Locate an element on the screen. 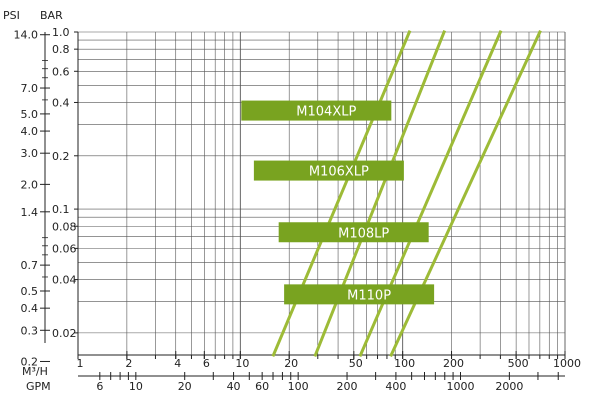 The image size is (595, 394). gpm-tick-label: 100 is located at coordinates (298, 386).